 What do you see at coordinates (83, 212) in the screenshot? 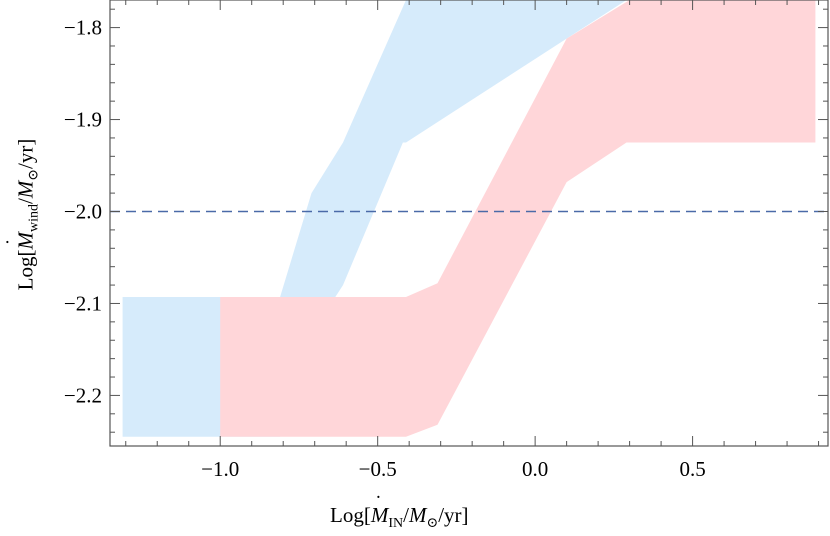
I see `y-tick-label: −2.0` at bounding box center [83, 212].